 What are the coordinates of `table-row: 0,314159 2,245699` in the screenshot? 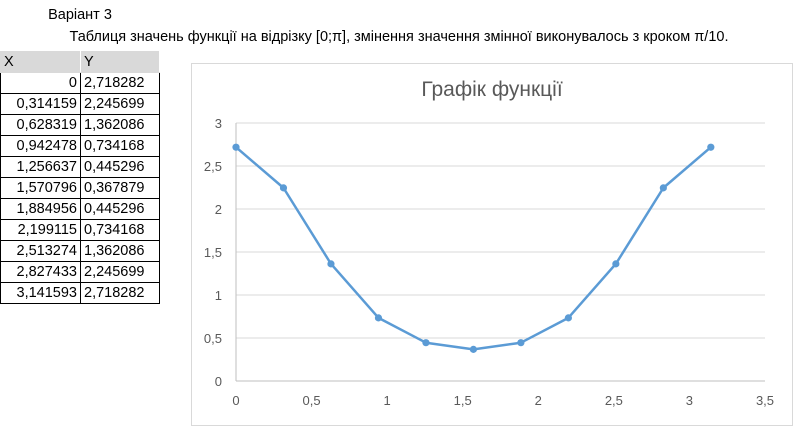 It's located at (80, 104).